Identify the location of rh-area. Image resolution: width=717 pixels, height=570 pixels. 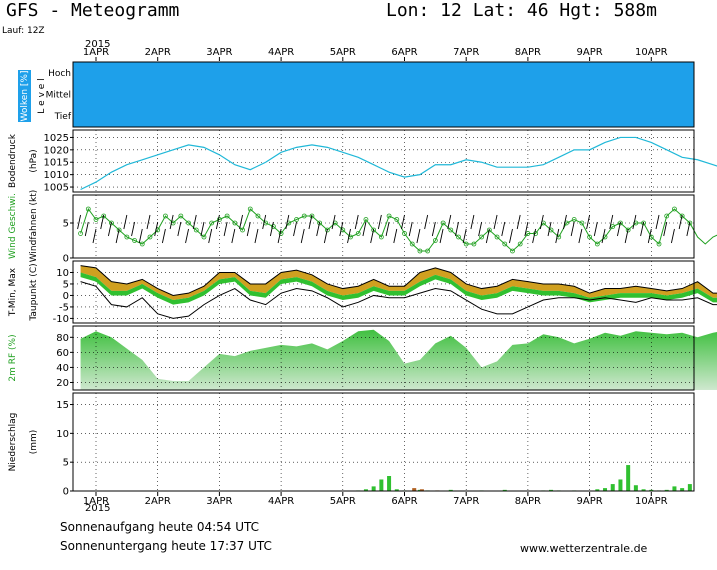
(398, 359).